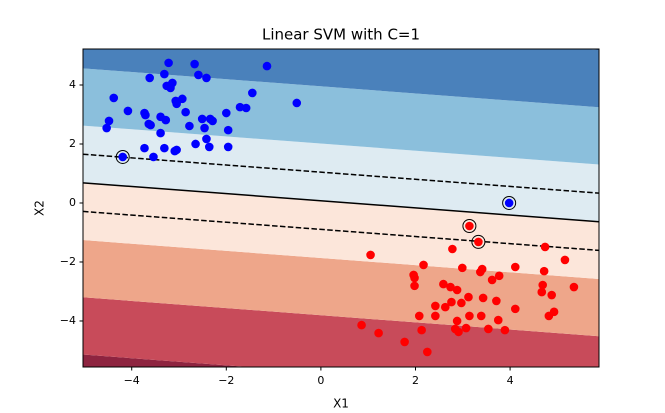 Image resolution: width=665 pixels, height=413 pixels. Describe the element at coordinates (68, 320) in the screenshot. I see `y-tick-label: −4` at that location.